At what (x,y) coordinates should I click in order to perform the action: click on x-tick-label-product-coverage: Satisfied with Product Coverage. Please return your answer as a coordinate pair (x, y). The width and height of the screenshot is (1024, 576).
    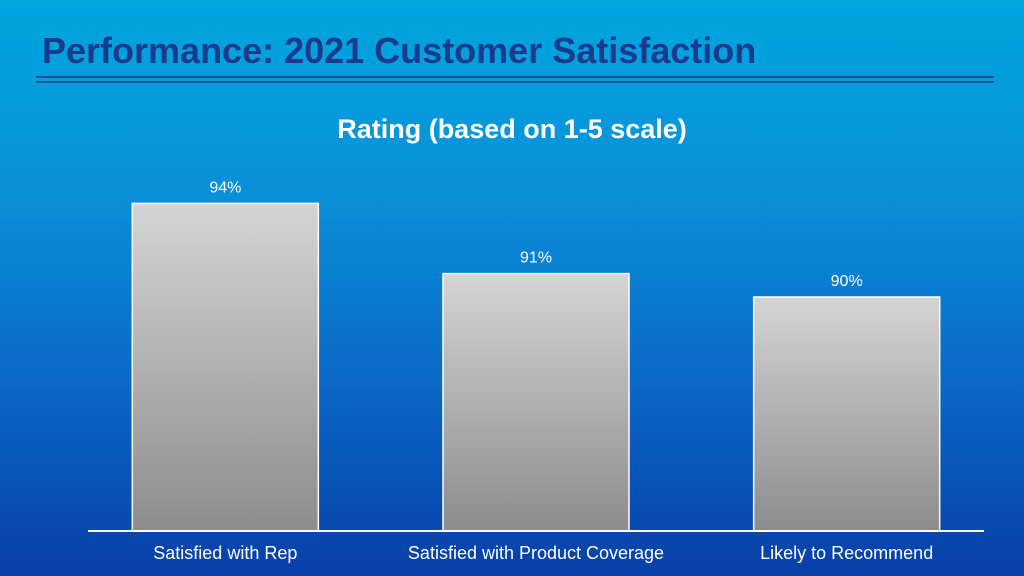
    Looking at the image, I should click on (536, 553).